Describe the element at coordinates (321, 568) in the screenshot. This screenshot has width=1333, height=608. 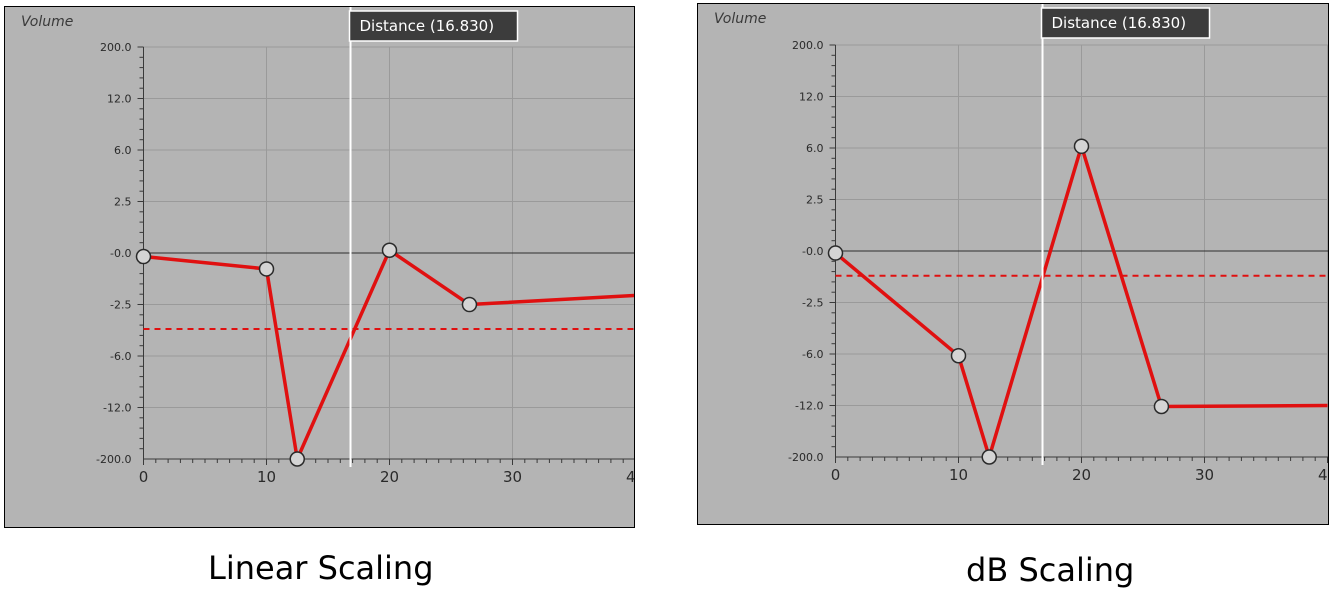
I see `linear-scaling-caption: Linear Scaling` at that location.